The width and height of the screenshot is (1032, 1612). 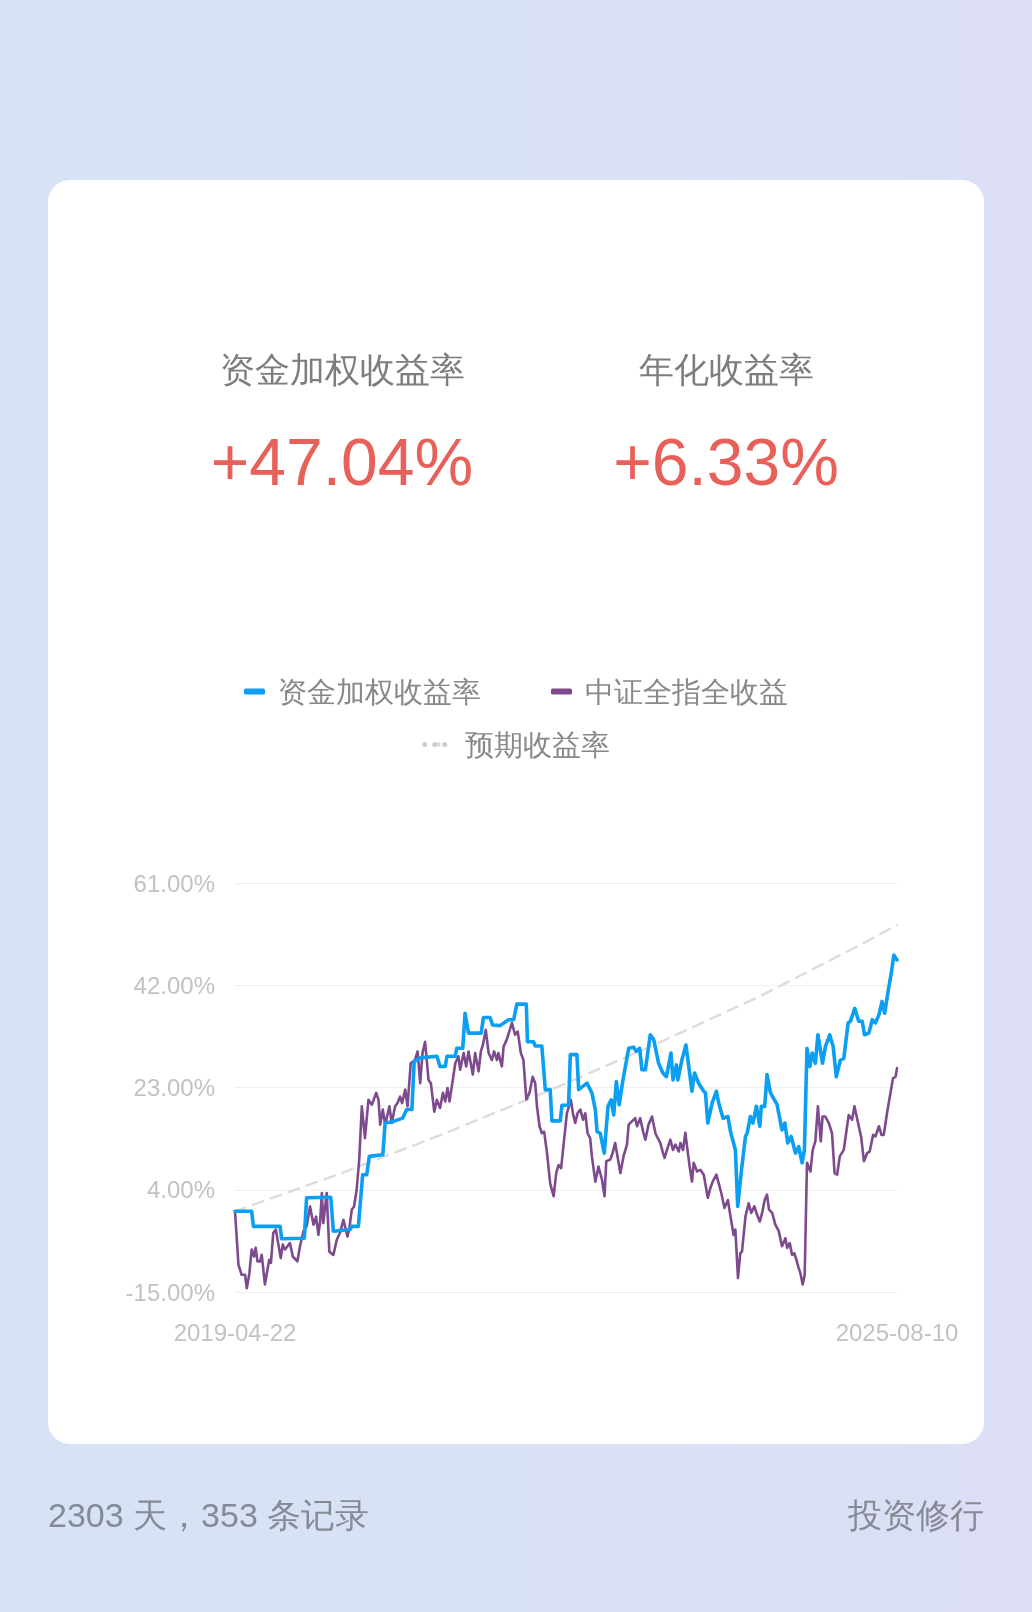 What do you see at coordinates (209, 1516) in the screenshot?
I see `text: 2303 天，353 条记录` at bounding box center [209, 1516].